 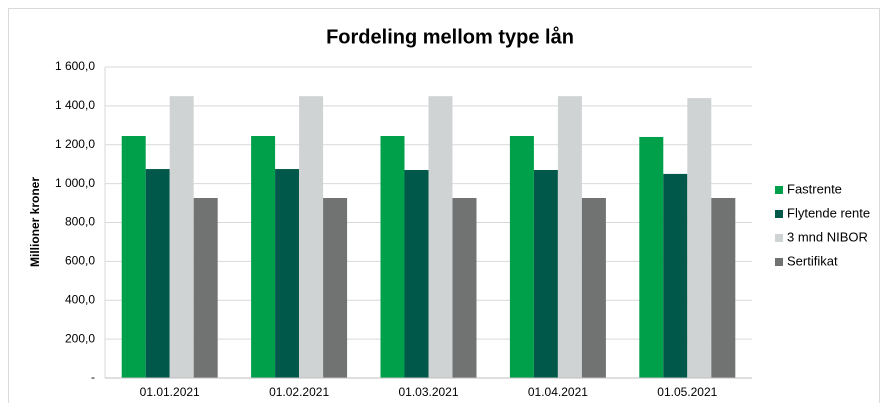 What do you see at coordinates (450, 36) in the screenshot?
I see `chart-title: Fordeling mellom type lån` at bounding box center [450, 36].